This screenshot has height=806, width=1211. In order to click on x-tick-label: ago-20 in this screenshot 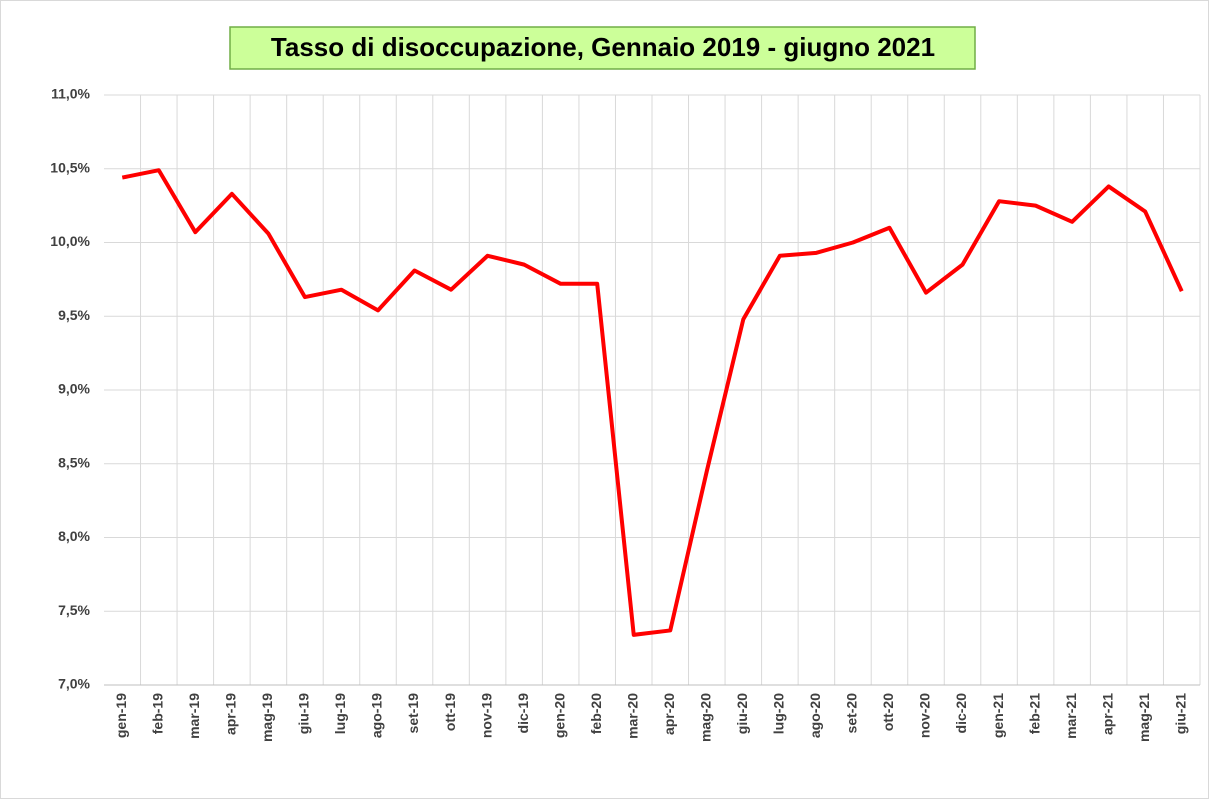, I will do `click(815, 715)`.